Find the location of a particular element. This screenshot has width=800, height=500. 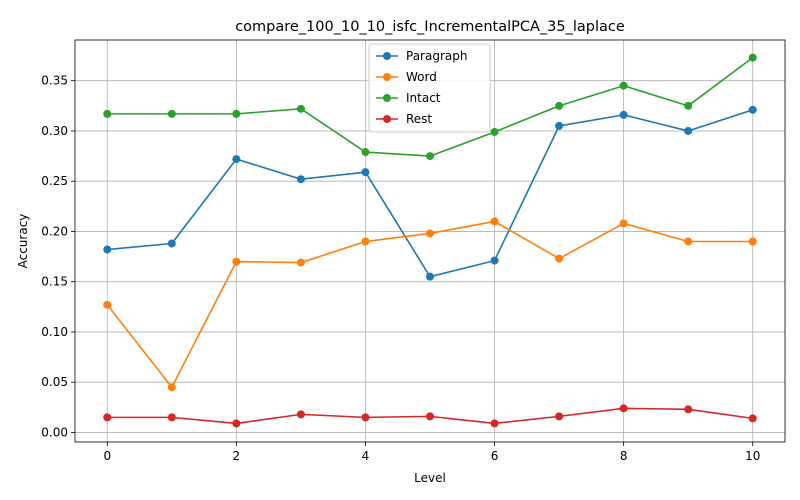

legend-label: Paragraph is located at coordinates (436, 56).